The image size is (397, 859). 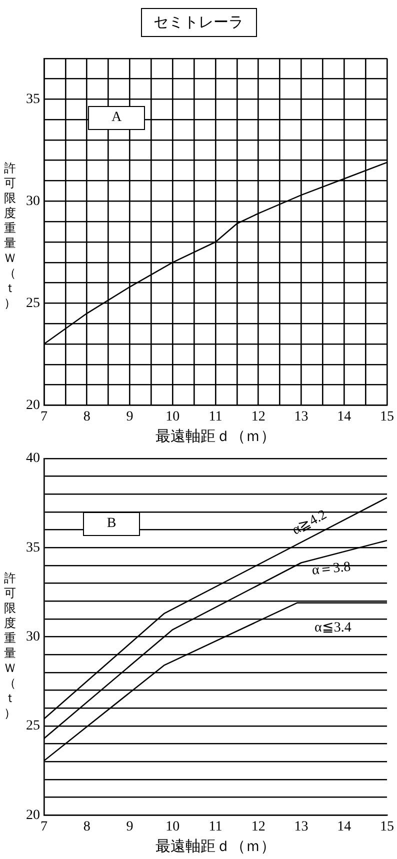 What do you see at coordinates (198, 22) in the screenshot?
I see `chart-title: セミトレーラ` at bounding box center [198, 22].